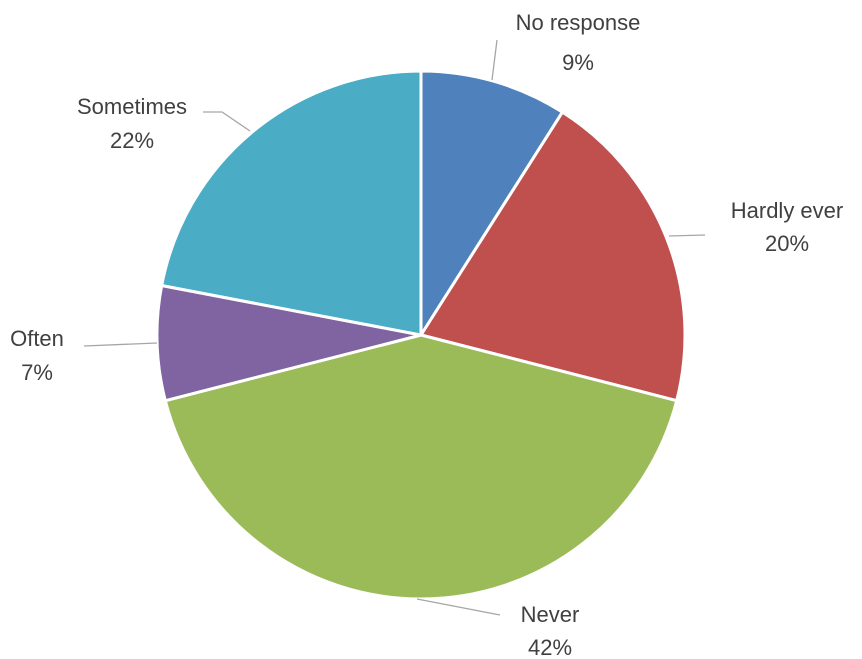 This screenshot has width=862, height=659. Describe the element at coordinates (291, 203) in the screenshot. I see `pie-slice-sometimes` at that location.